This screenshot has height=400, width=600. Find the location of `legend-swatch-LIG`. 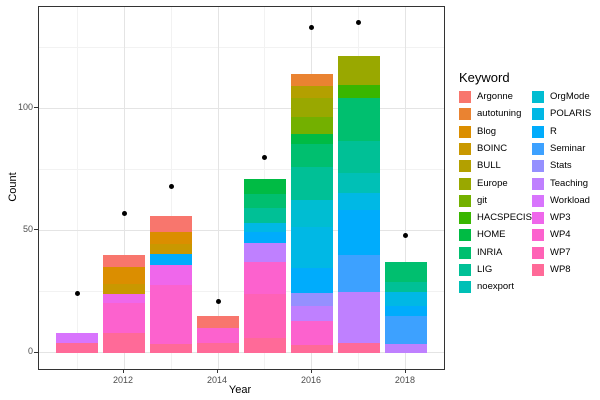

legend-swatch-LIG is located at coordinates (465, 270).